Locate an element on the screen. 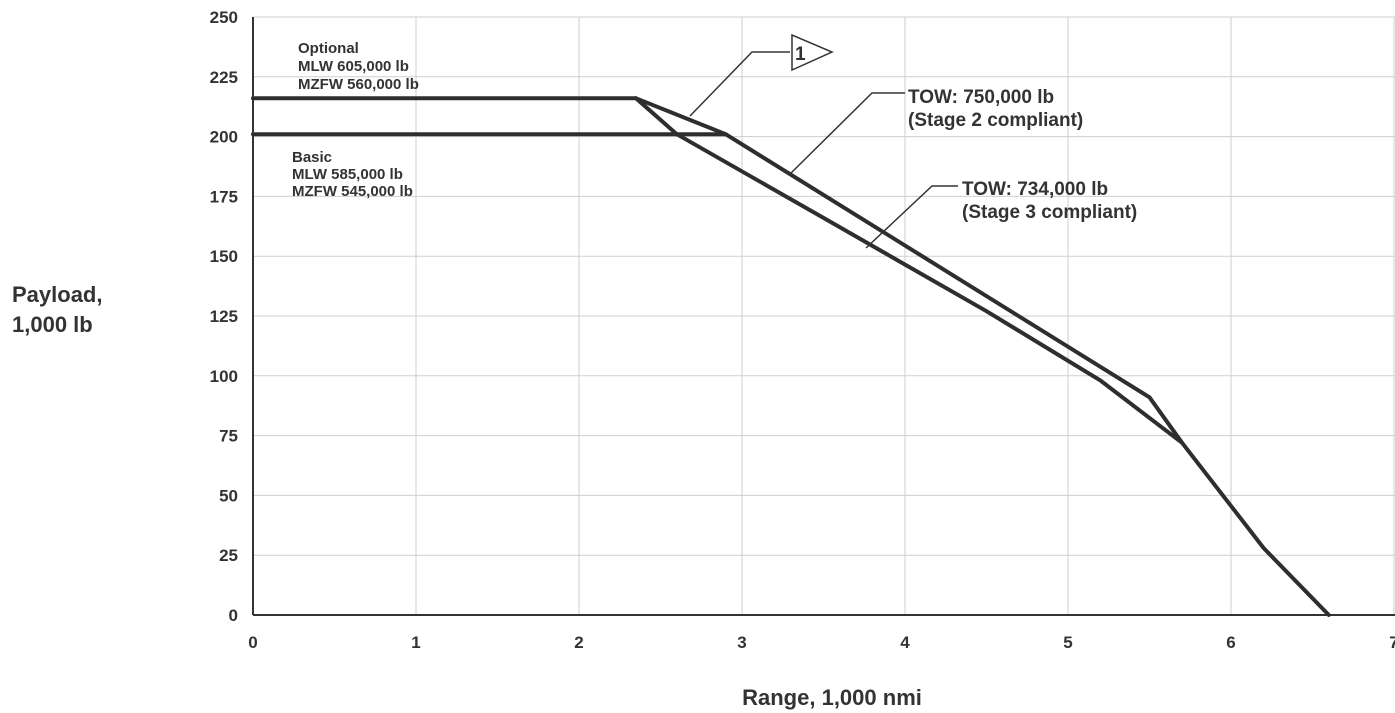  y-tick-label: 250 is located at coordinates (224, 17).